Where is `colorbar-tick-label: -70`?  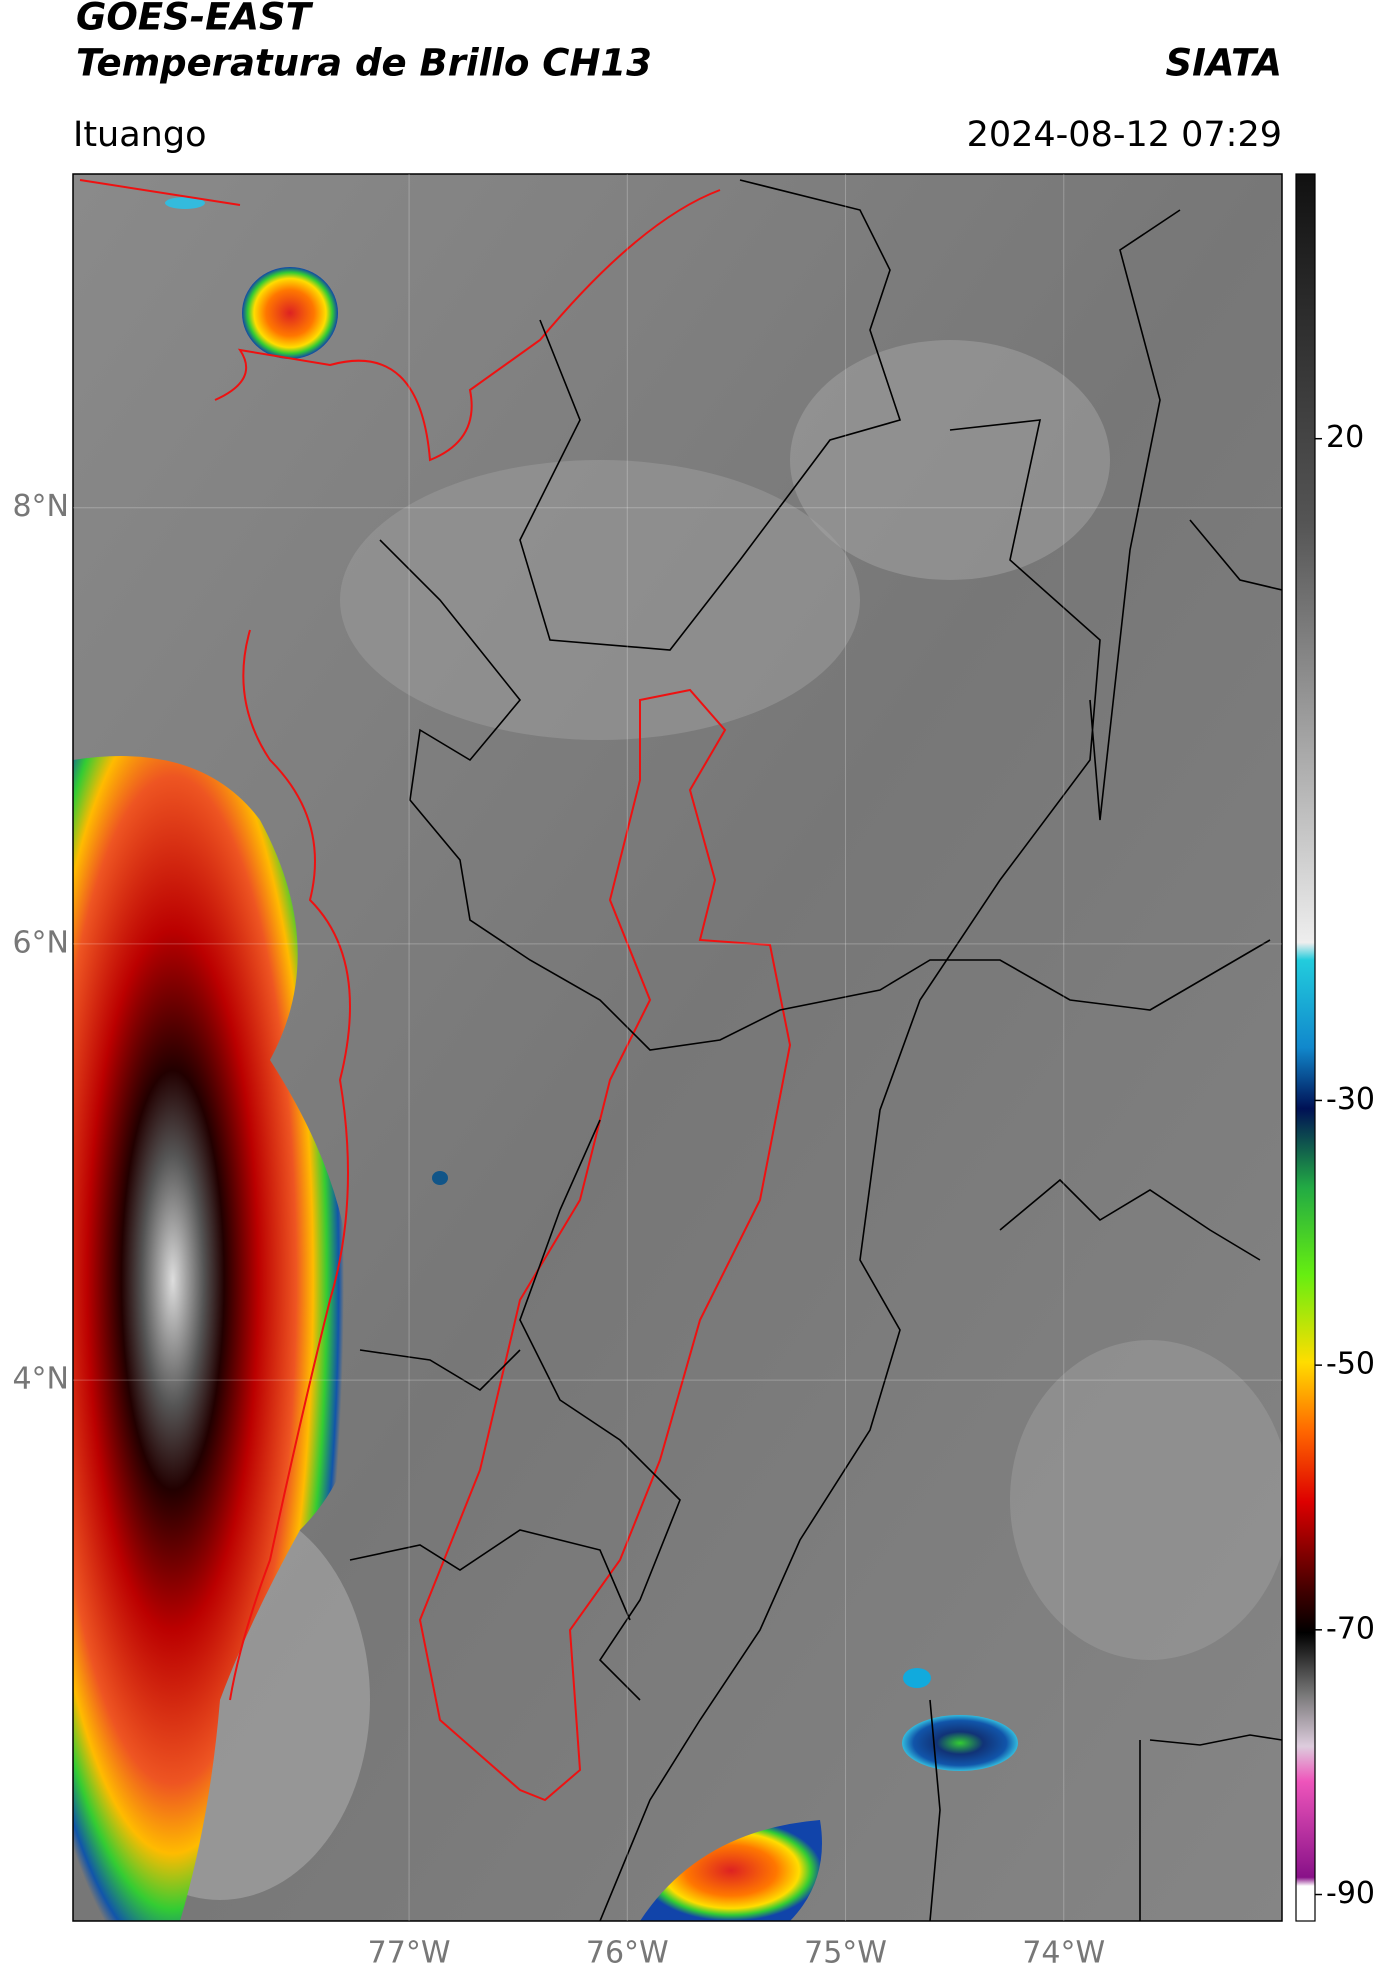 colorbar-tick-label: -70 is located at coordinates (1350, 1628).